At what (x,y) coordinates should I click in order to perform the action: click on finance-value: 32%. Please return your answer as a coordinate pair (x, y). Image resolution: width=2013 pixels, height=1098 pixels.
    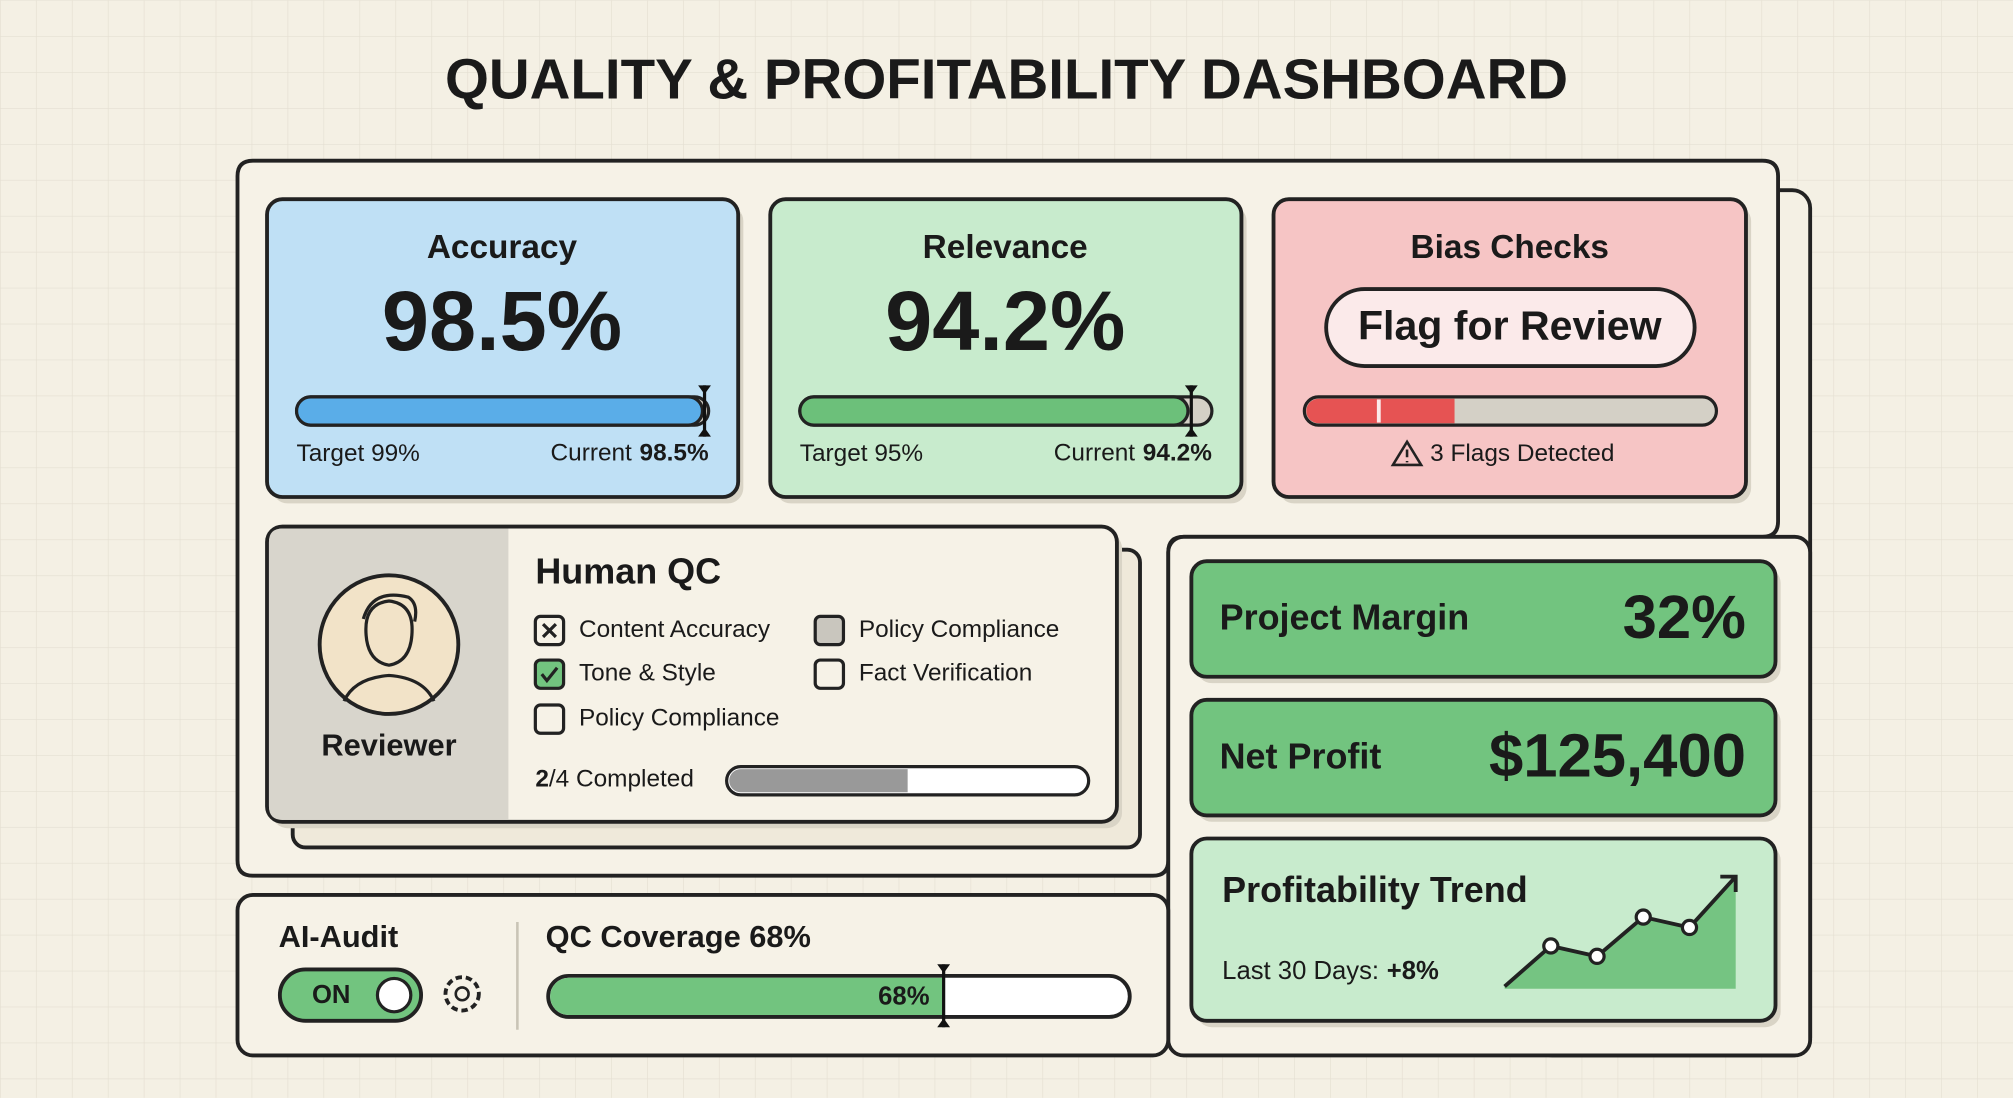
    Looking at the image, I should click on (1684, 617).